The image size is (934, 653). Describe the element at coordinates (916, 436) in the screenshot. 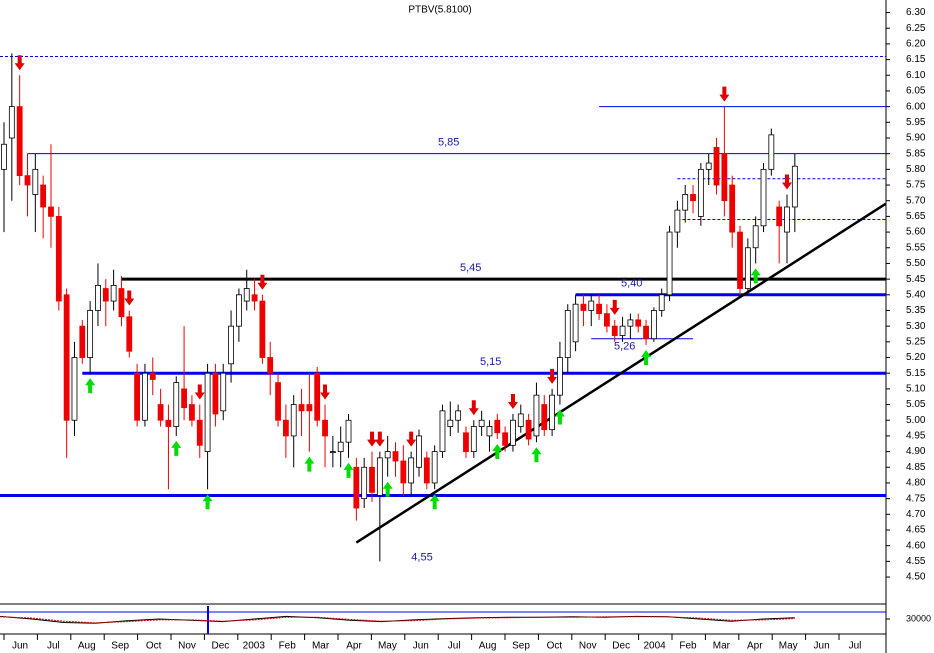

I see `y-tick-label: 4.95` at that location.